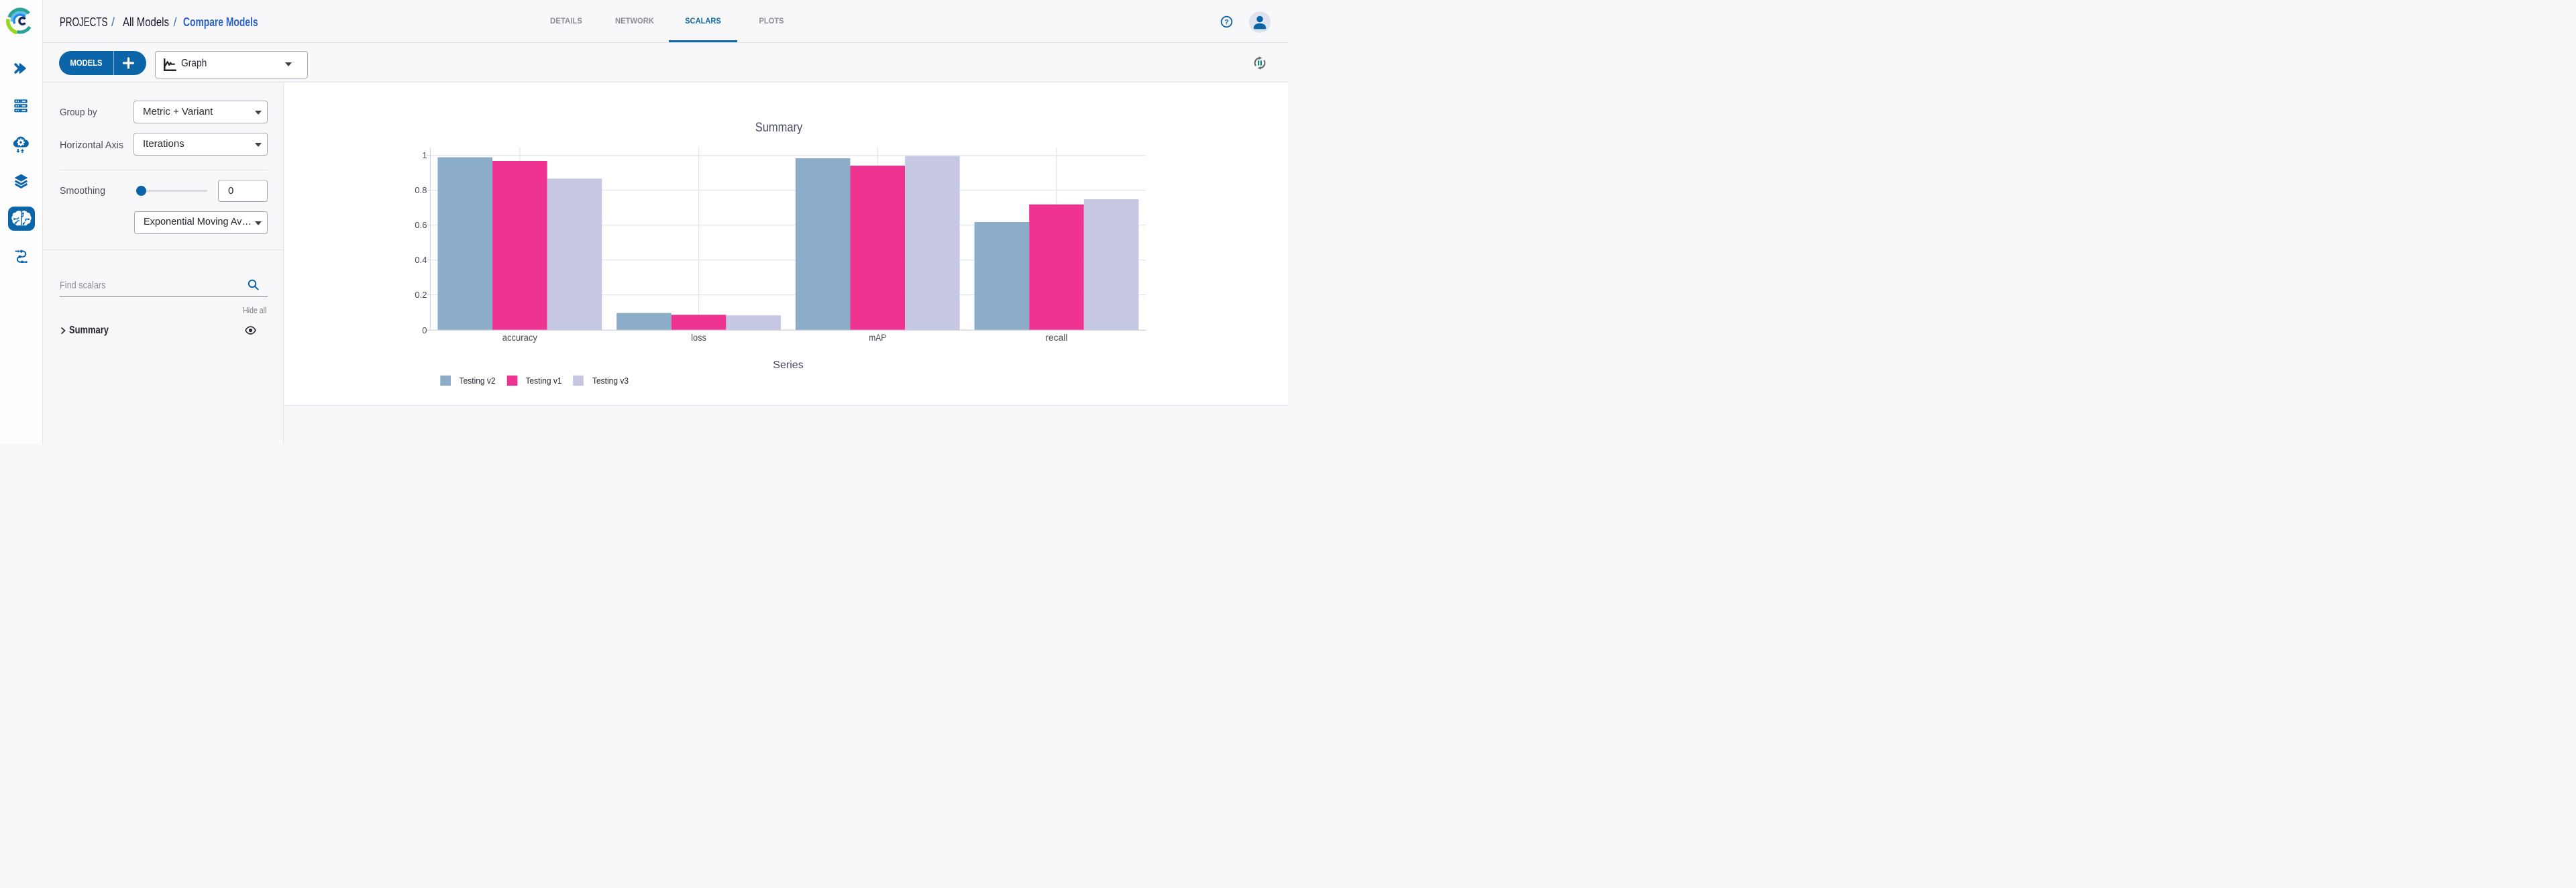  Describe the element at coordinates (610, 381) in the screenshot. I see `svg-text: Testing v3` at that location.